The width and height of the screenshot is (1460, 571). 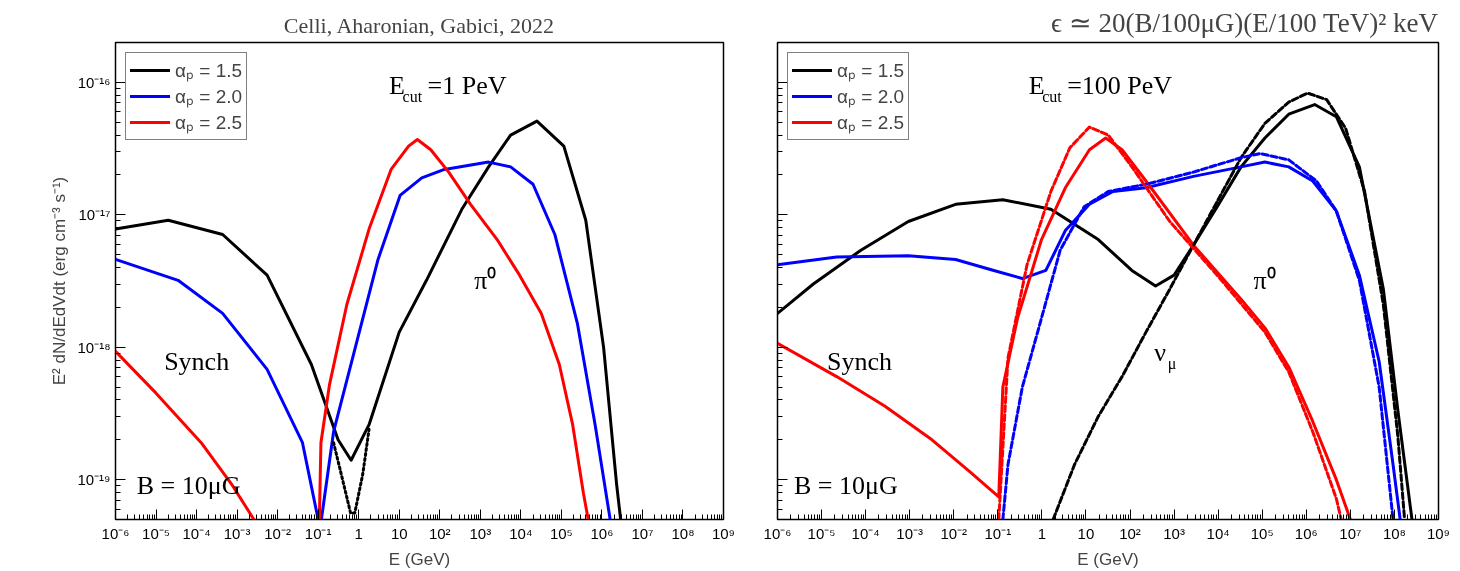 What do you see at coordinates (846, 486) in the screenshot?
I see `annotation: B = 10μG` at bounding box center [846, 486].